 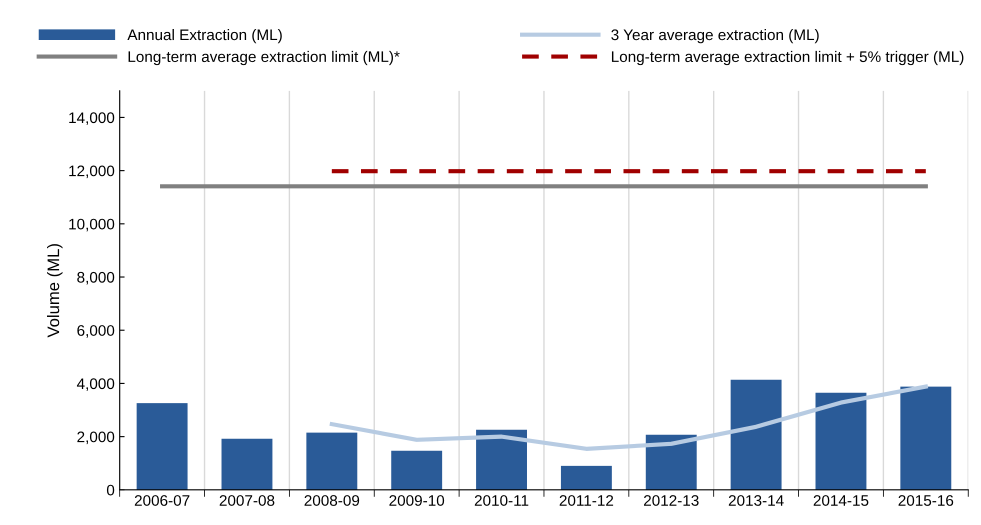 I want to click on x-tick-label: 2009-10, so click(x=416, y=500).